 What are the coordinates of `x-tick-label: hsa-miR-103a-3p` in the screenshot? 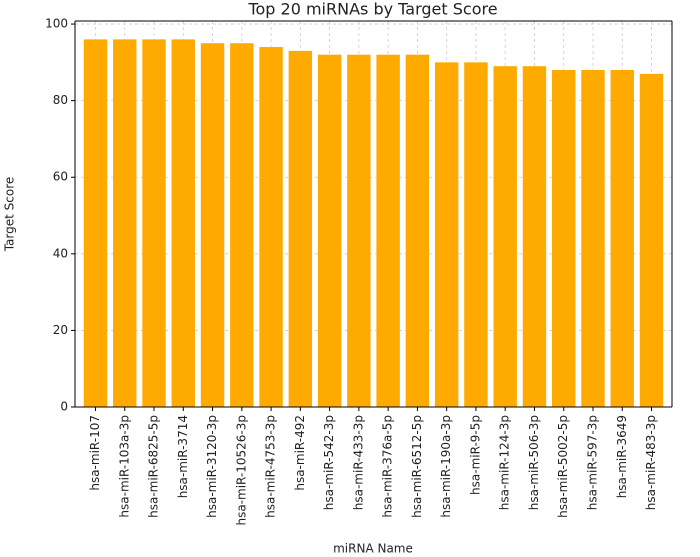 It's located at (124, 466).